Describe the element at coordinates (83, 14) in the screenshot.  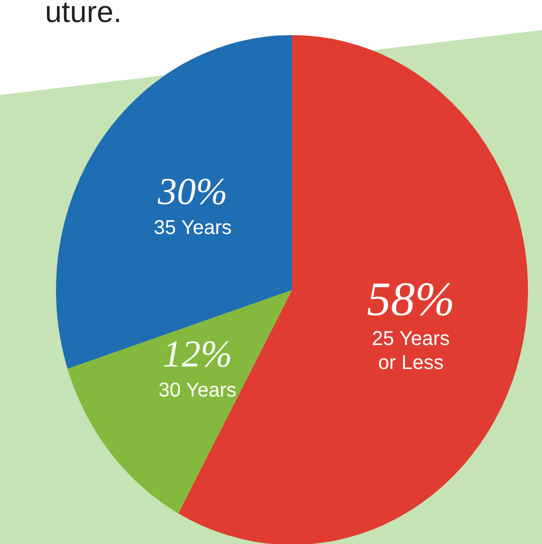
I see `text: uture.` at that location.